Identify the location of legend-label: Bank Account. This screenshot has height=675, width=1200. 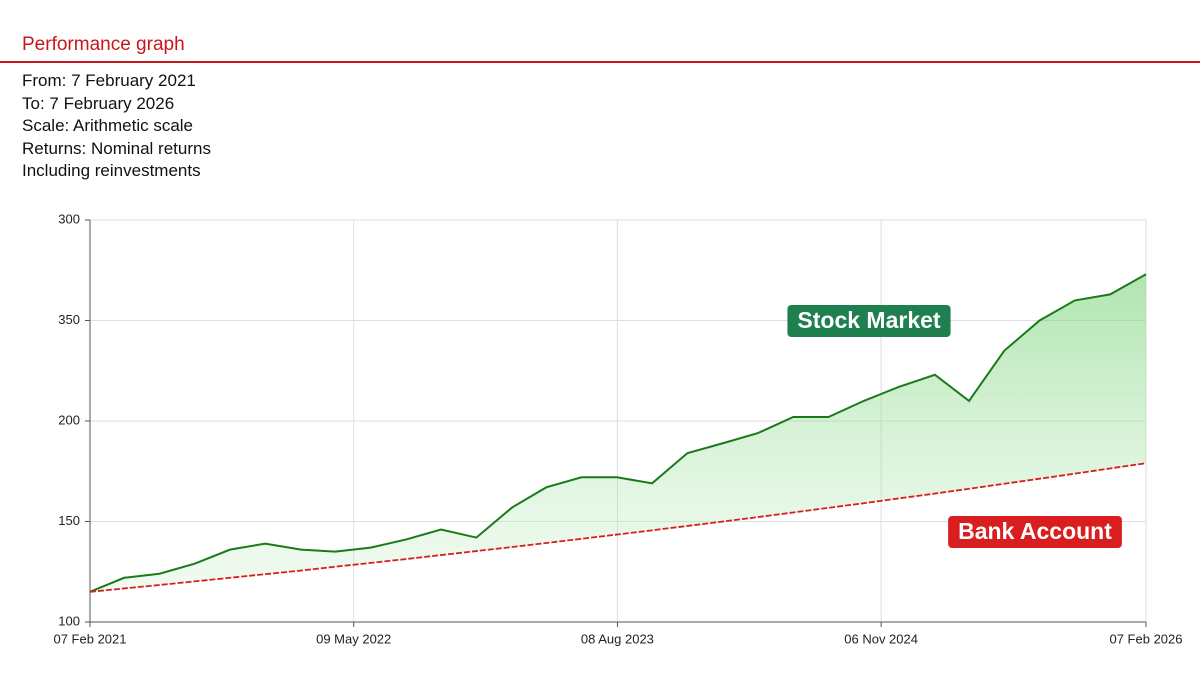
(1035, 531).